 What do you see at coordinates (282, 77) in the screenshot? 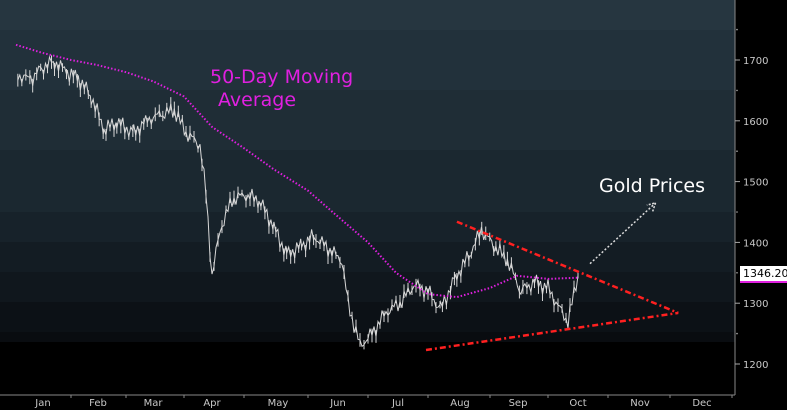
I see `ma-annotation-line1: 50-Day Moving` at bounding box center [282, 77].